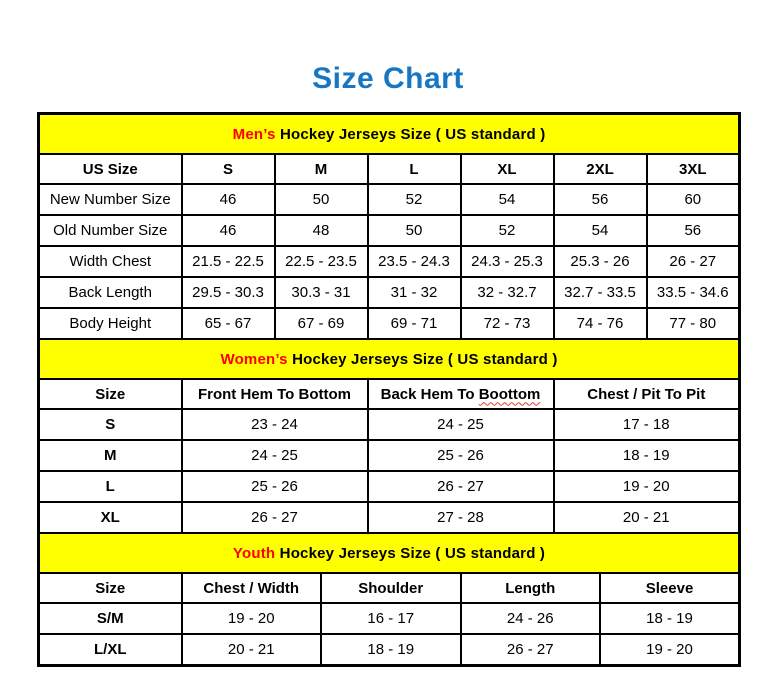 The width and height of the screenshot is (776, 692). What do you see at coordinates (693, 323) in the screenshot?
I see `table-cell: 77 - 80` at bounding box center [693, 323].